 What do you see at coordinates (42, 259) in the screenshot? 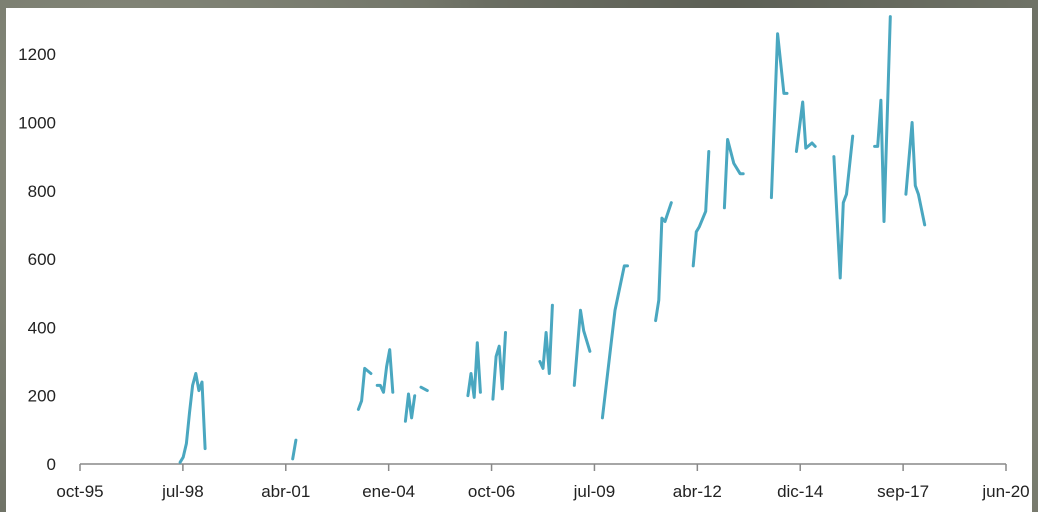
I see `y-tick-label: 600` at bounding box center [42, 259].